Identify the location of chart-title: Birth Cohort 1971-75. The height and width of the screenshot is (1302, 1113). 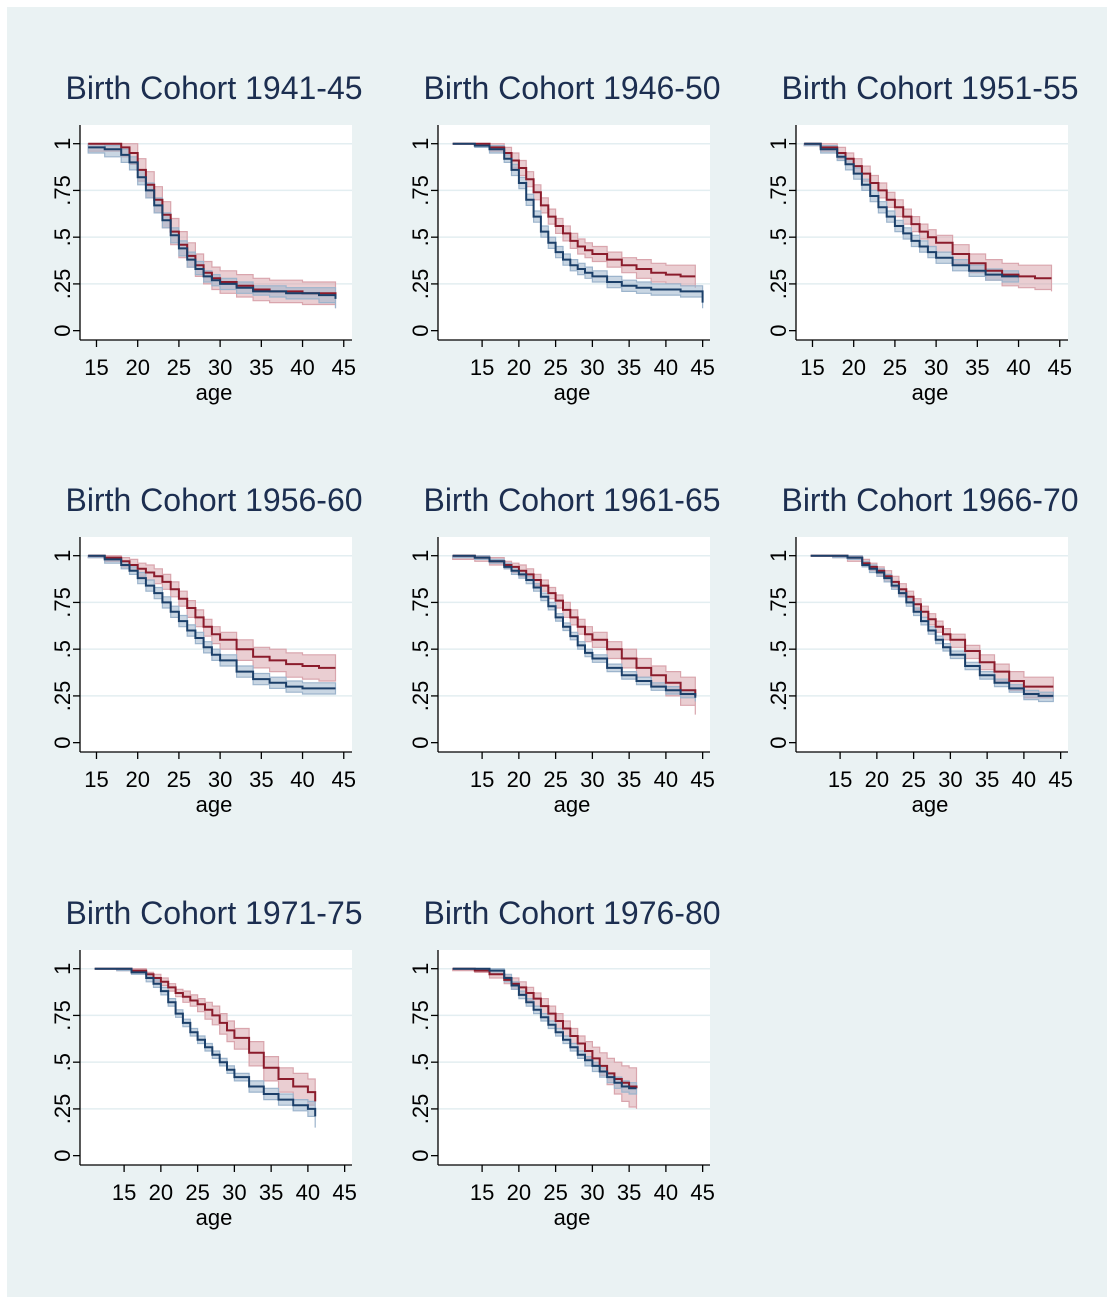
(213, 913).